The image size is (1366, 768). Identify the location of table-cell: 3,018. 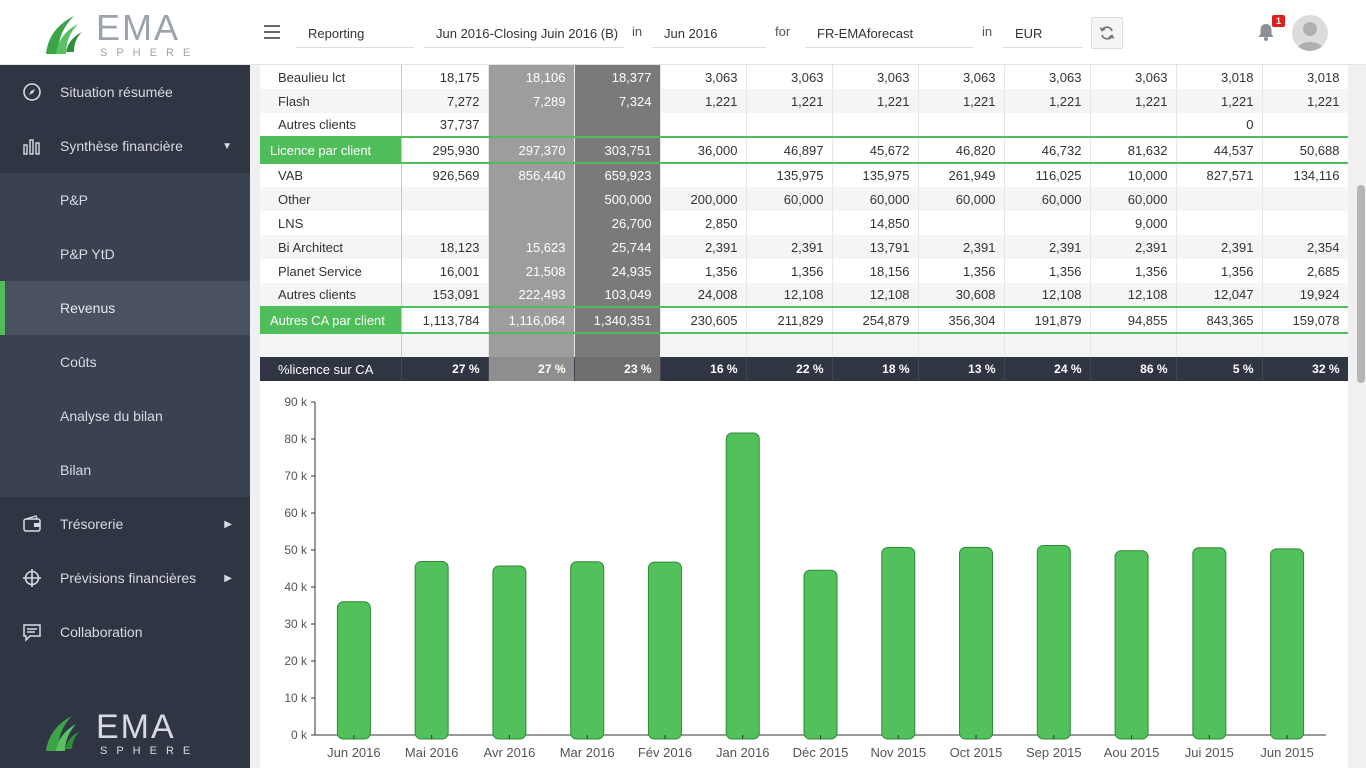
(1219, 77).